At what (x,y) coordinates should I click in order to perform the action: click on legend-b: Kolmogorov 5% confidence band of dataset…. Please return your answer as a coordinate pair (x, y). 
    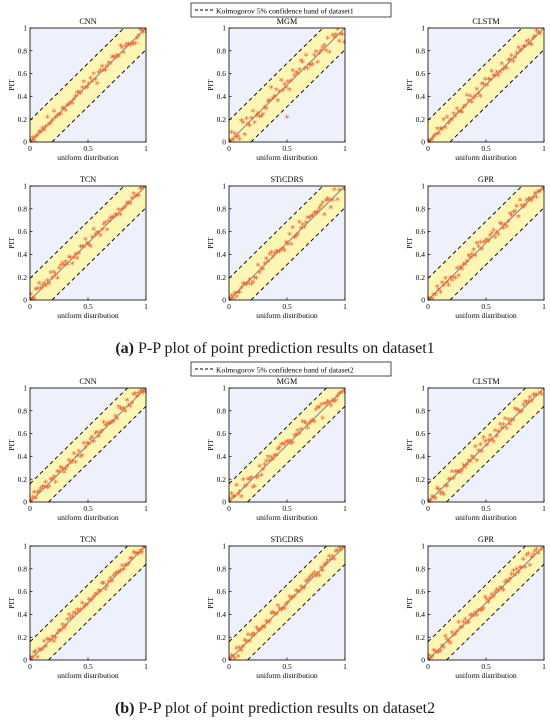
    Looking at the image, I should click on (291, 369).